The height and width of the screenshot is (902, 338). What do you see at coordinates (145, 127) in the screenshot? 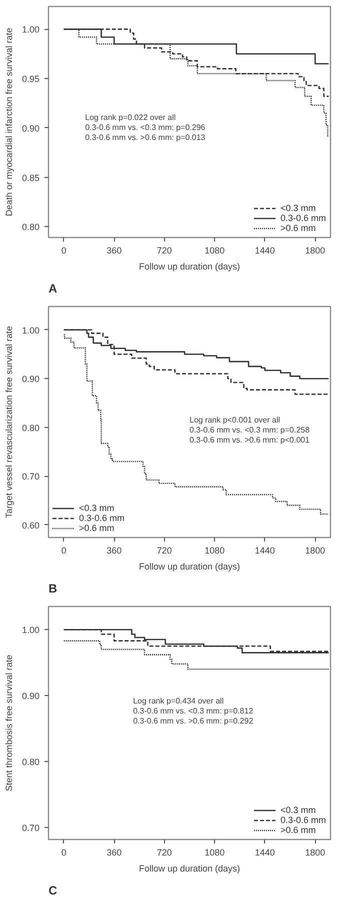
I see `annotation: 0.3-0.6 mm vs. <0.3 mm: p=0.296` at bounding box center [145, 127].